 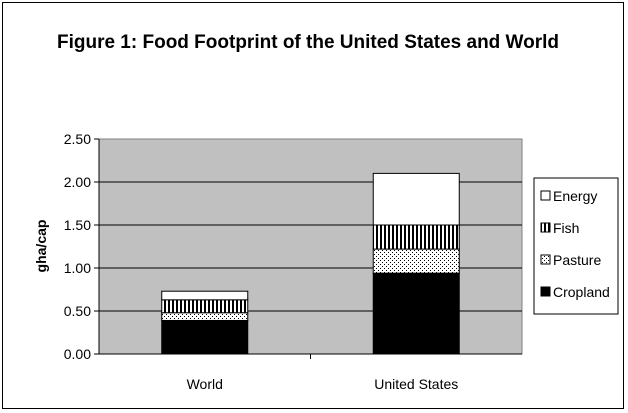 What do you see at coordinates (566, 228) in the screenshot?
I see `legend-label-fish: Fish` at bounding box center [566, 228].